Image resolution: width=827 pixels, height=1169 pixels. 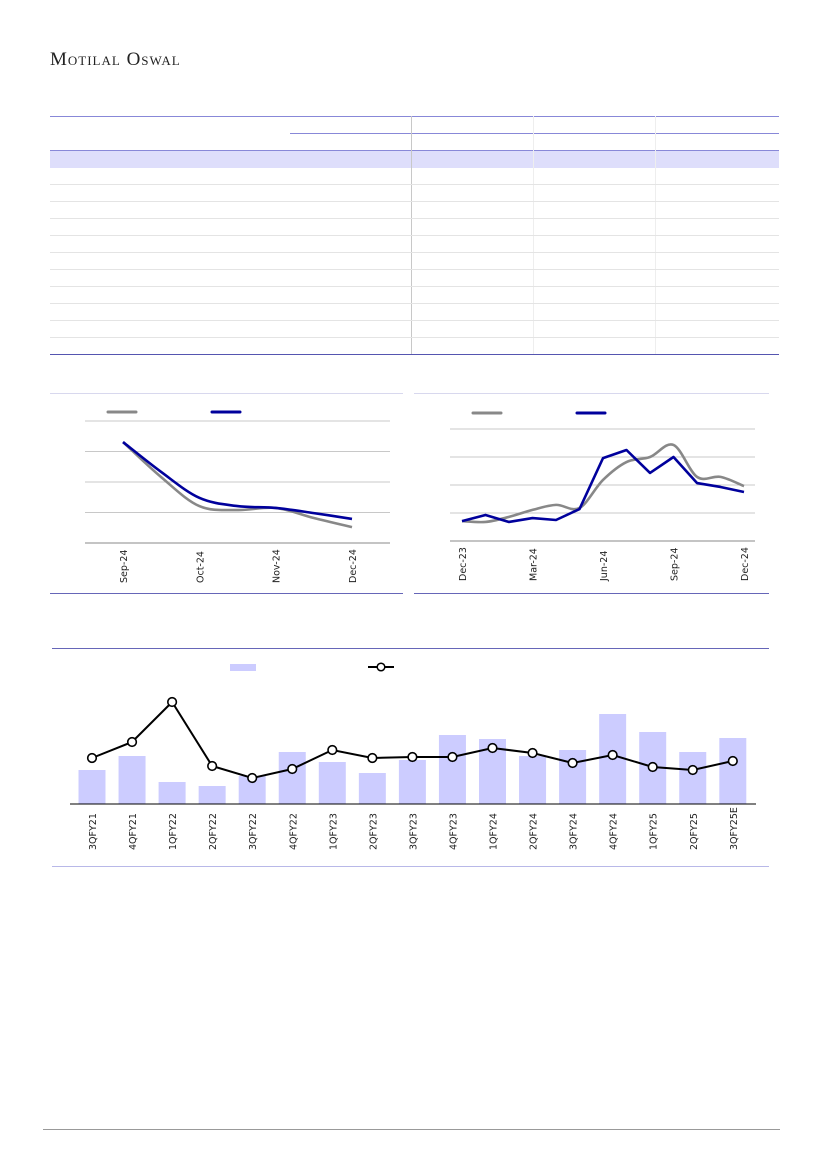 I want to click on chart2-top-rule, so click(x=591, y=393).